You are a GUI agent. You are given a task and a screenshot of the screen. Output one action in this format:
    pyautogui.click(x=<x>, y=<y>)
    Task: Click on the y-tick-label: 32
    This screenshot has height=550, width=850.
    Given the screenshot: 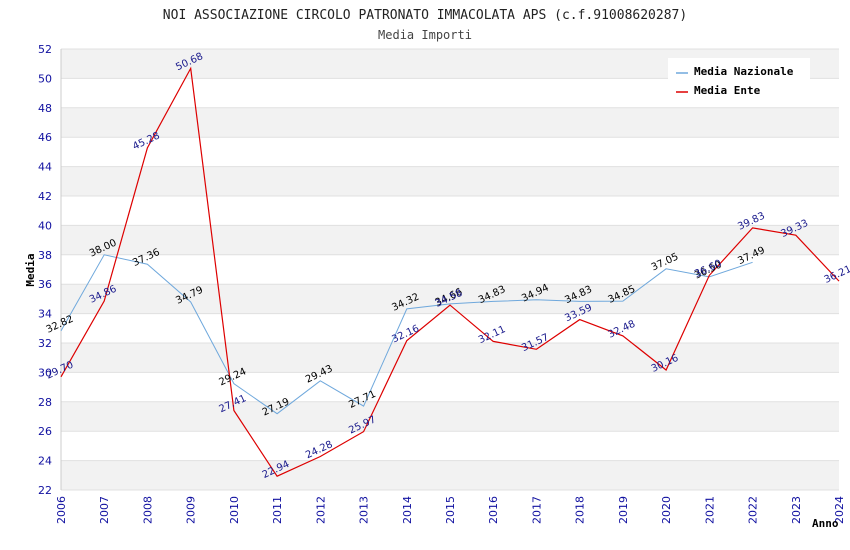 What is the action you would take?
    pyautogui.click(x=45, y=343)
    